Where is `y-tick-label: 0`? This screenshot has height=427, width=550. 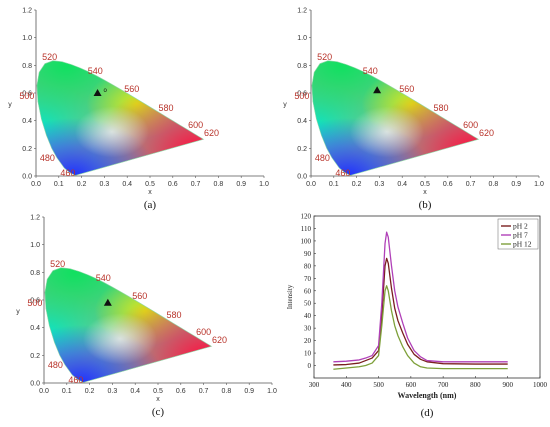 y-tick-label: 0 is located at coordinates (310, 366).